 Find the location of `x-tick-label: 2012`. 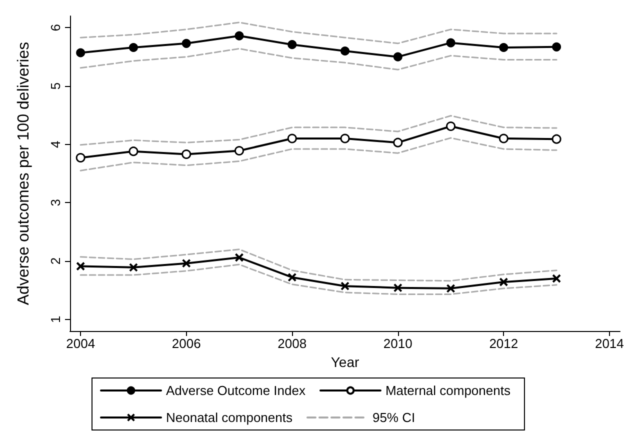

x-tick-label: 2012 is located at coordinates (503, 343).